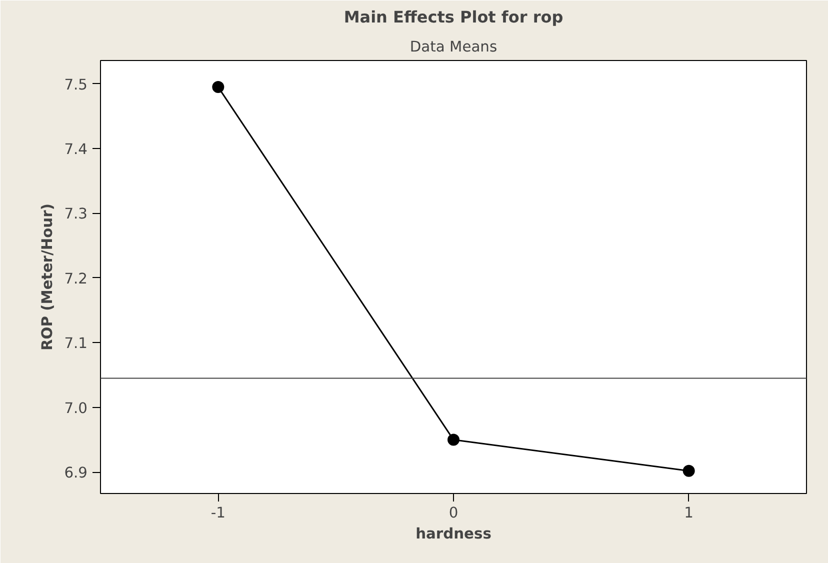 The height and width of the screenshot is (563, 828). I want to click on y-tick-label: 7.5, so click(76, 85).